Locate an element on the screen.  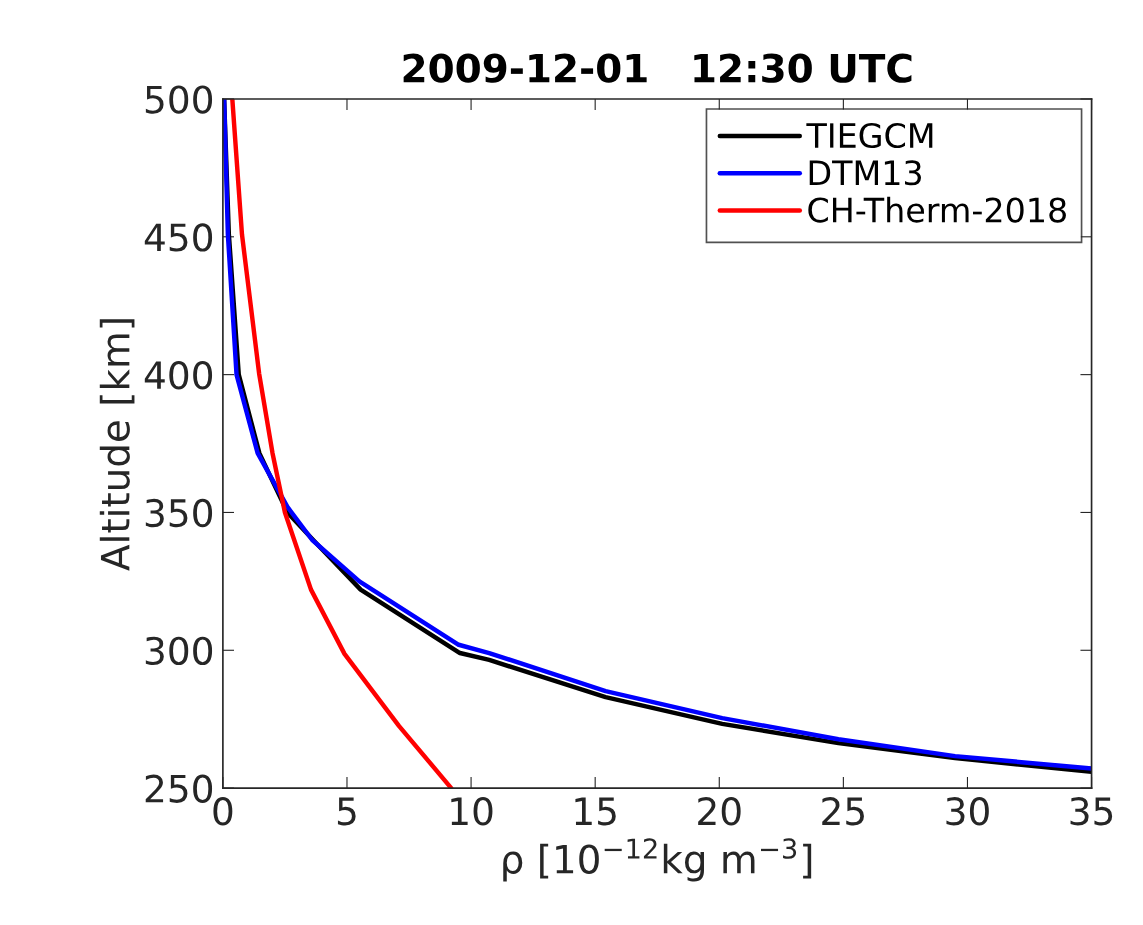
legend-label: CH-Therm-2018 is located at coordinates (937, 209).